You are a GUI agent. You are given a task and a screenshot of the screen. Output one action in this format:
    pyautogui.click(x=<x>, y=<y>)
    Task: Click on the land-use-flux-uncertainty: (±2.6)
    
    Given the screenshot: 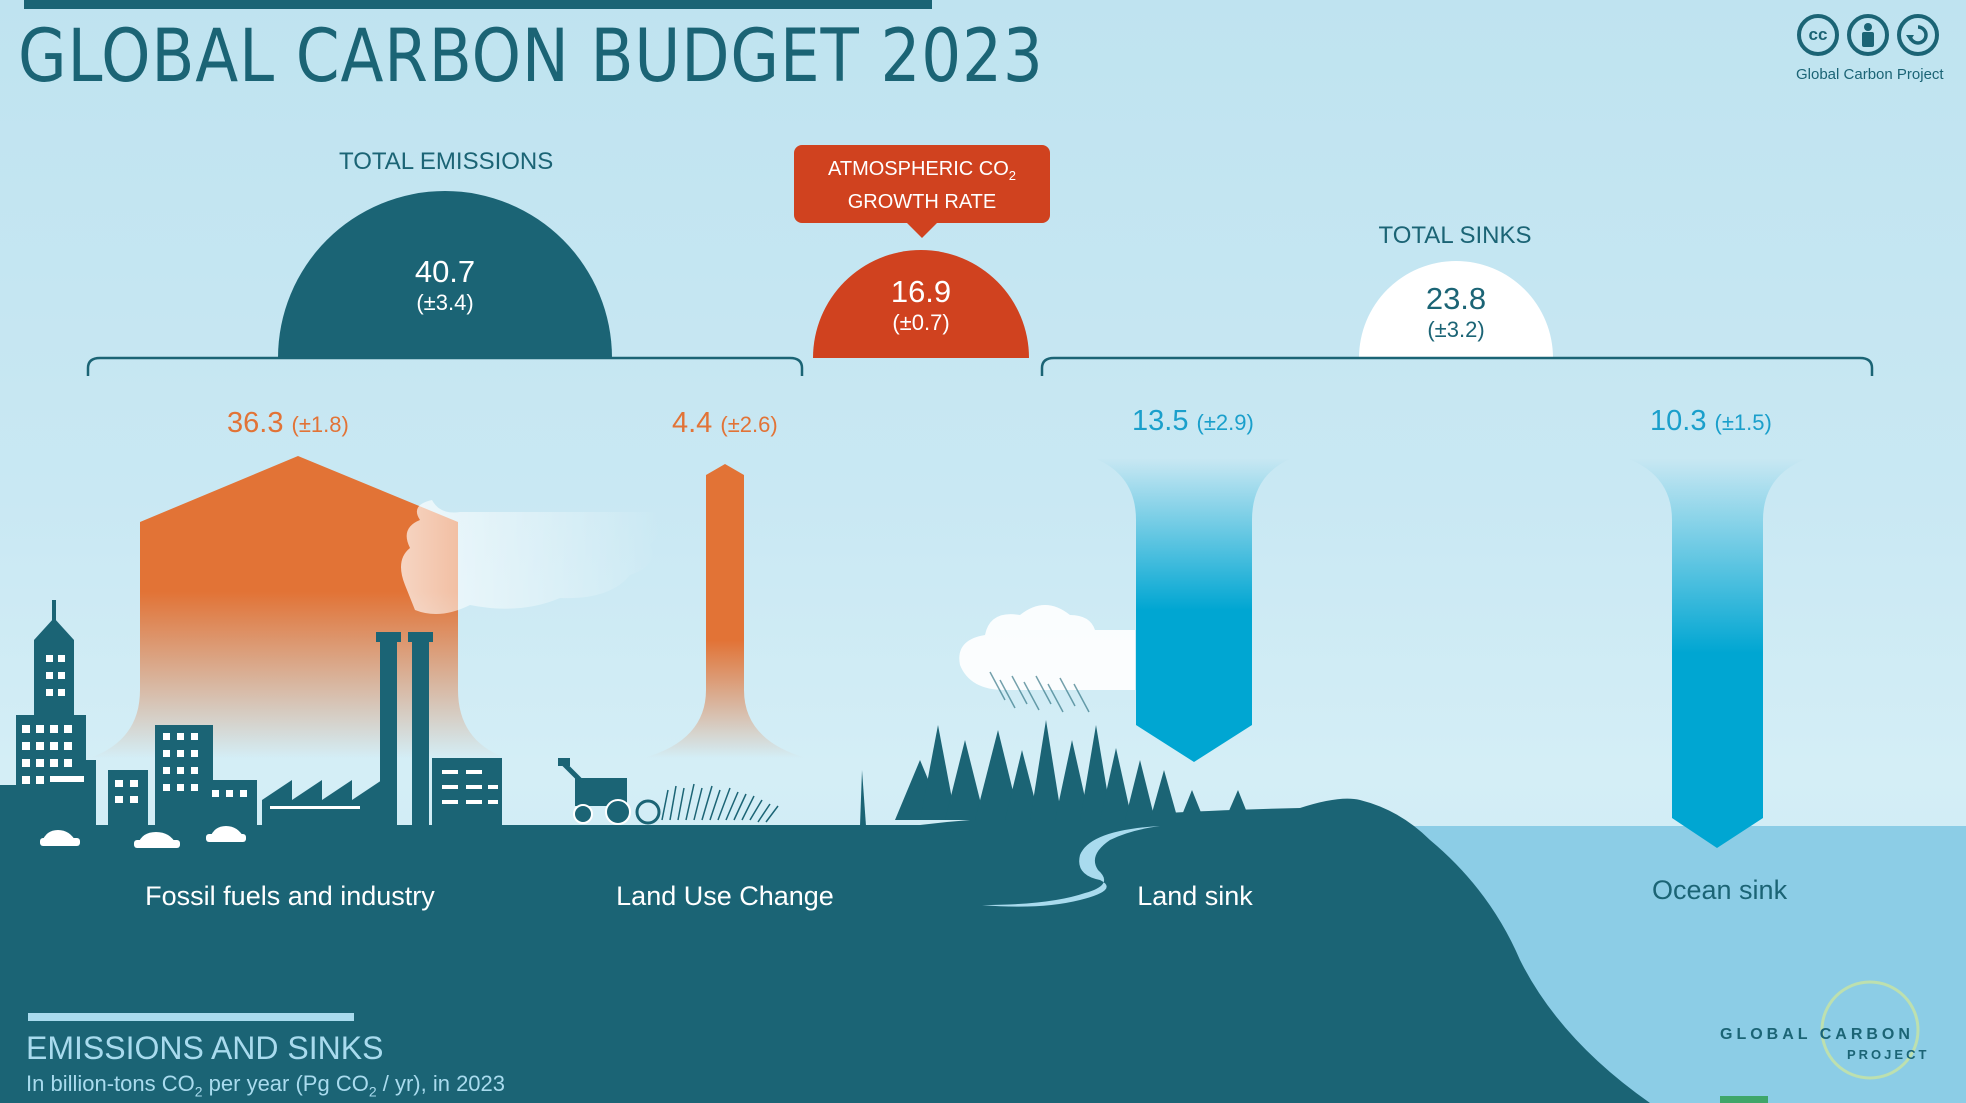 What is the action you would take?
    pyautogui.click(x=749, y=424)
    